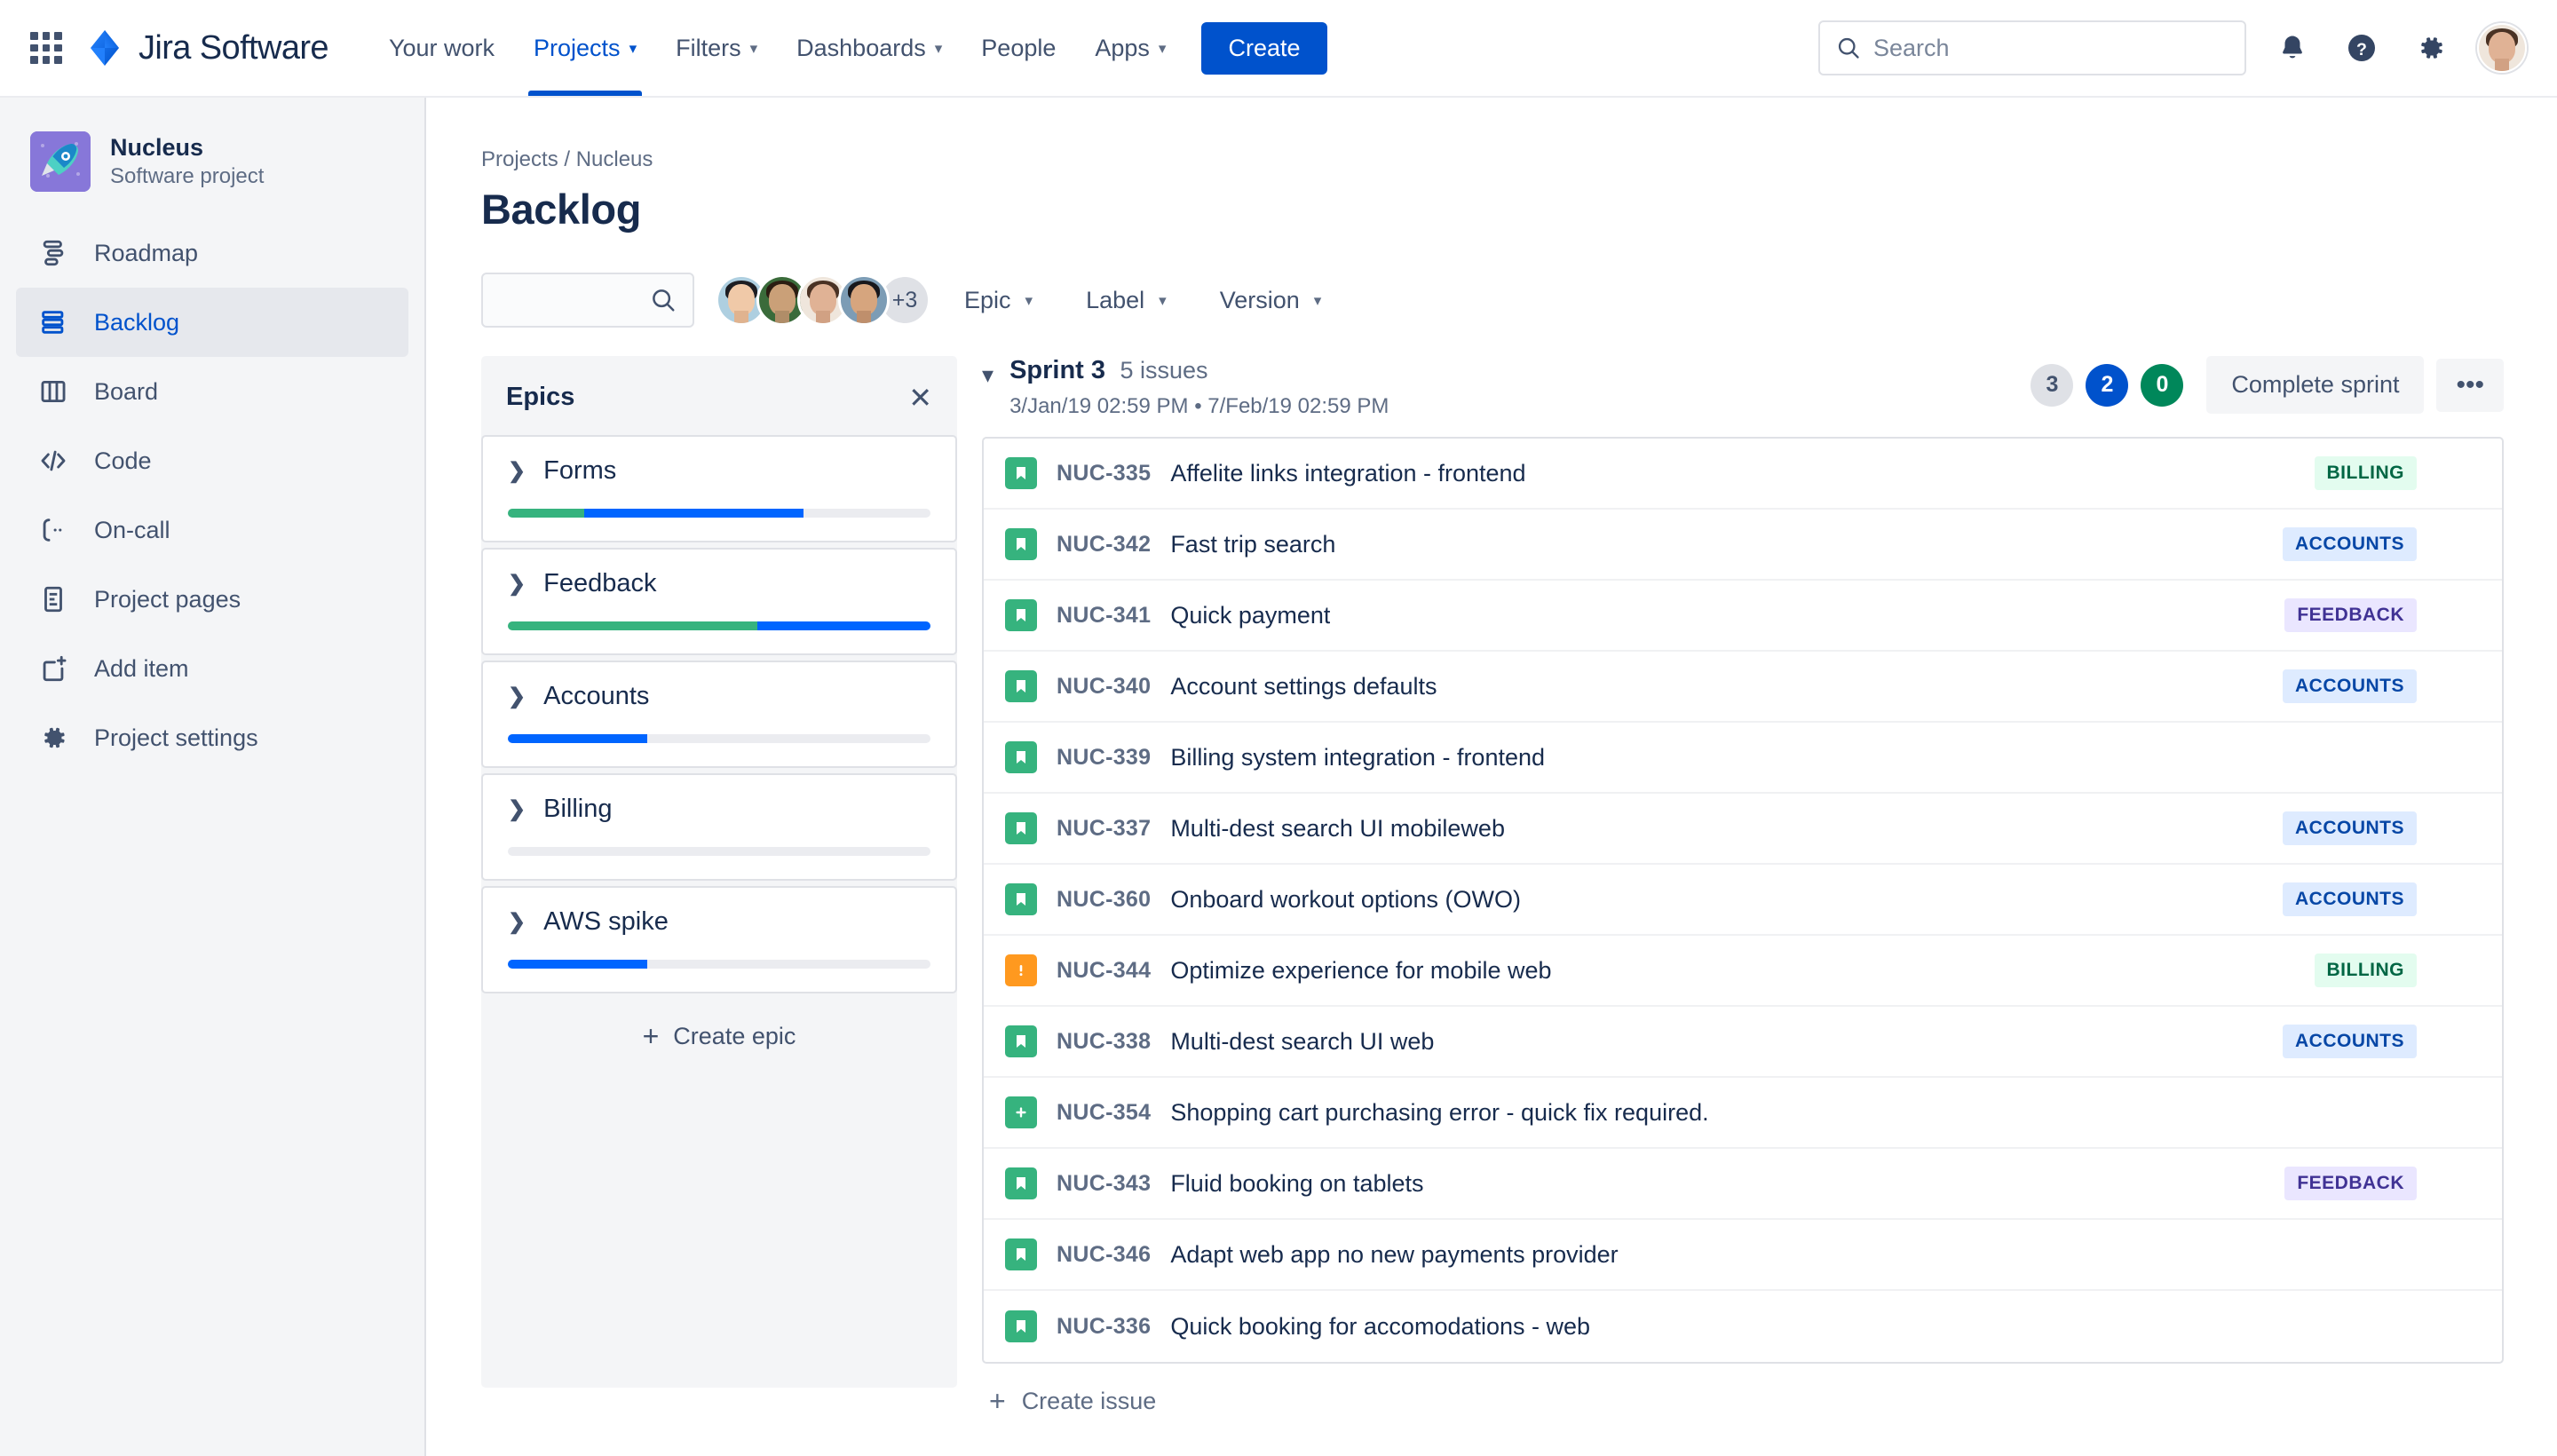 The height and width of the screenshot is (1456, 2557). What do you see at coordinates (212, 530) in the screenshot?
I see `sidebar-item-on-call: On-call` at bounding box center [212, 530].